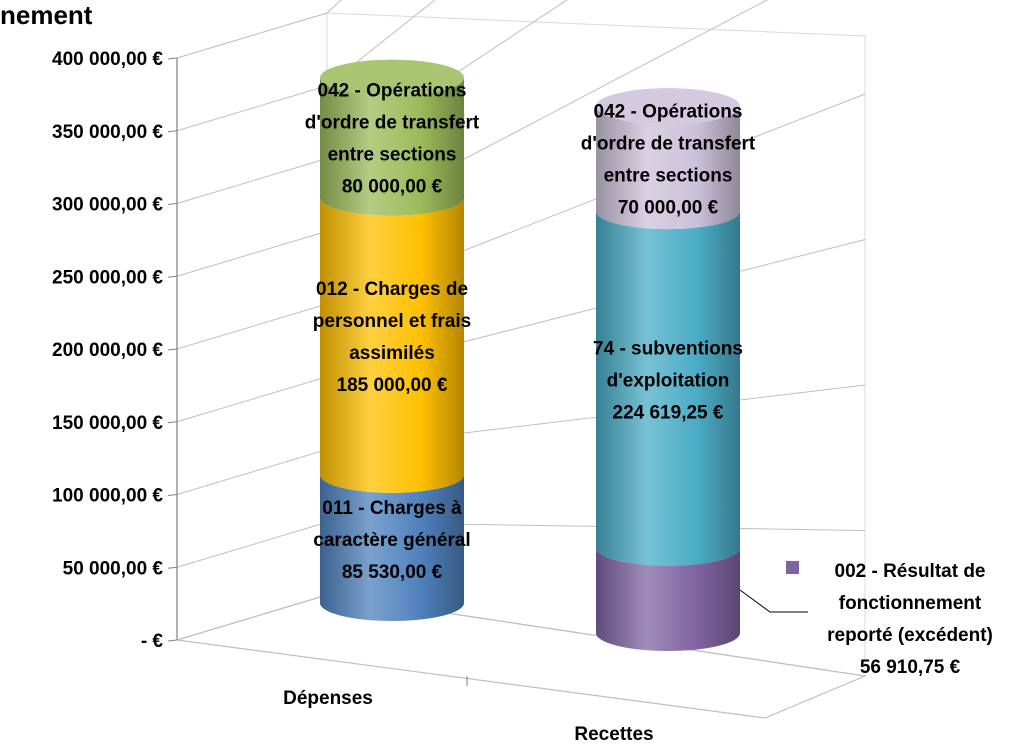  I want to click on data-label: 011 - Charges à, so click(392, 508).